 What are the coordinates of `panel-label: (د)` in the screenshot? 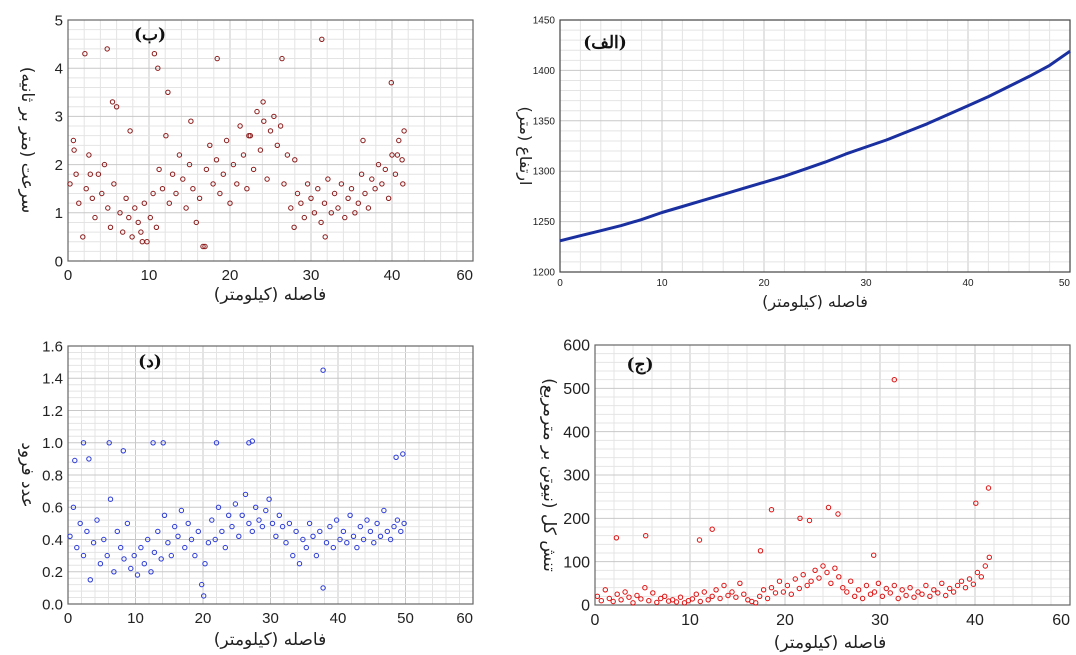 It's located at (150, 362).